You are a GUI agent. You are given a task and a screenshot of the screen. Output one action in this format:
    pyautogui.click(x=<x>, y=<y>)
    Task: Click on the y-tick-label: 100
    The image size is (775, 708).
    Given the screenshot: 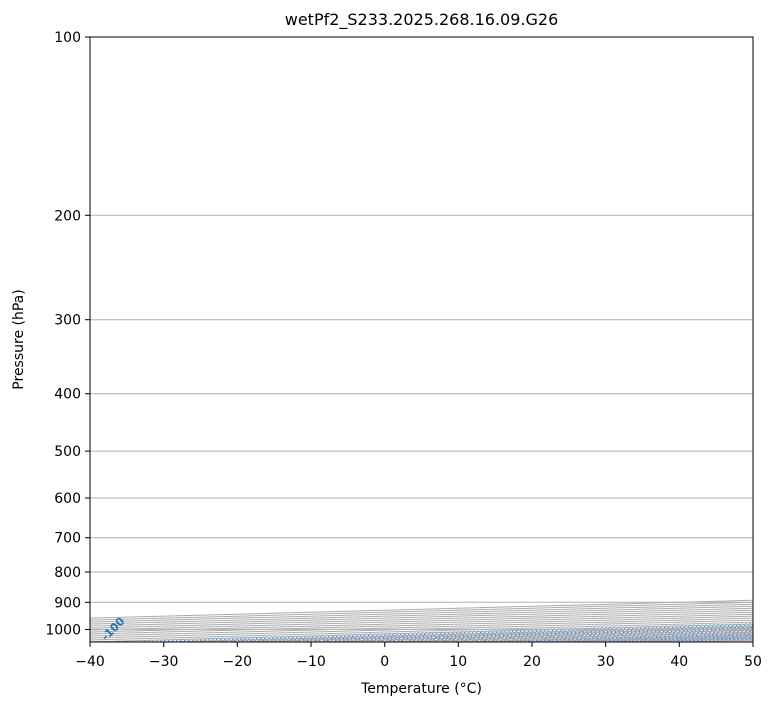 What is the action you would take?
    pyautogui.click(x=67, y=38)
    